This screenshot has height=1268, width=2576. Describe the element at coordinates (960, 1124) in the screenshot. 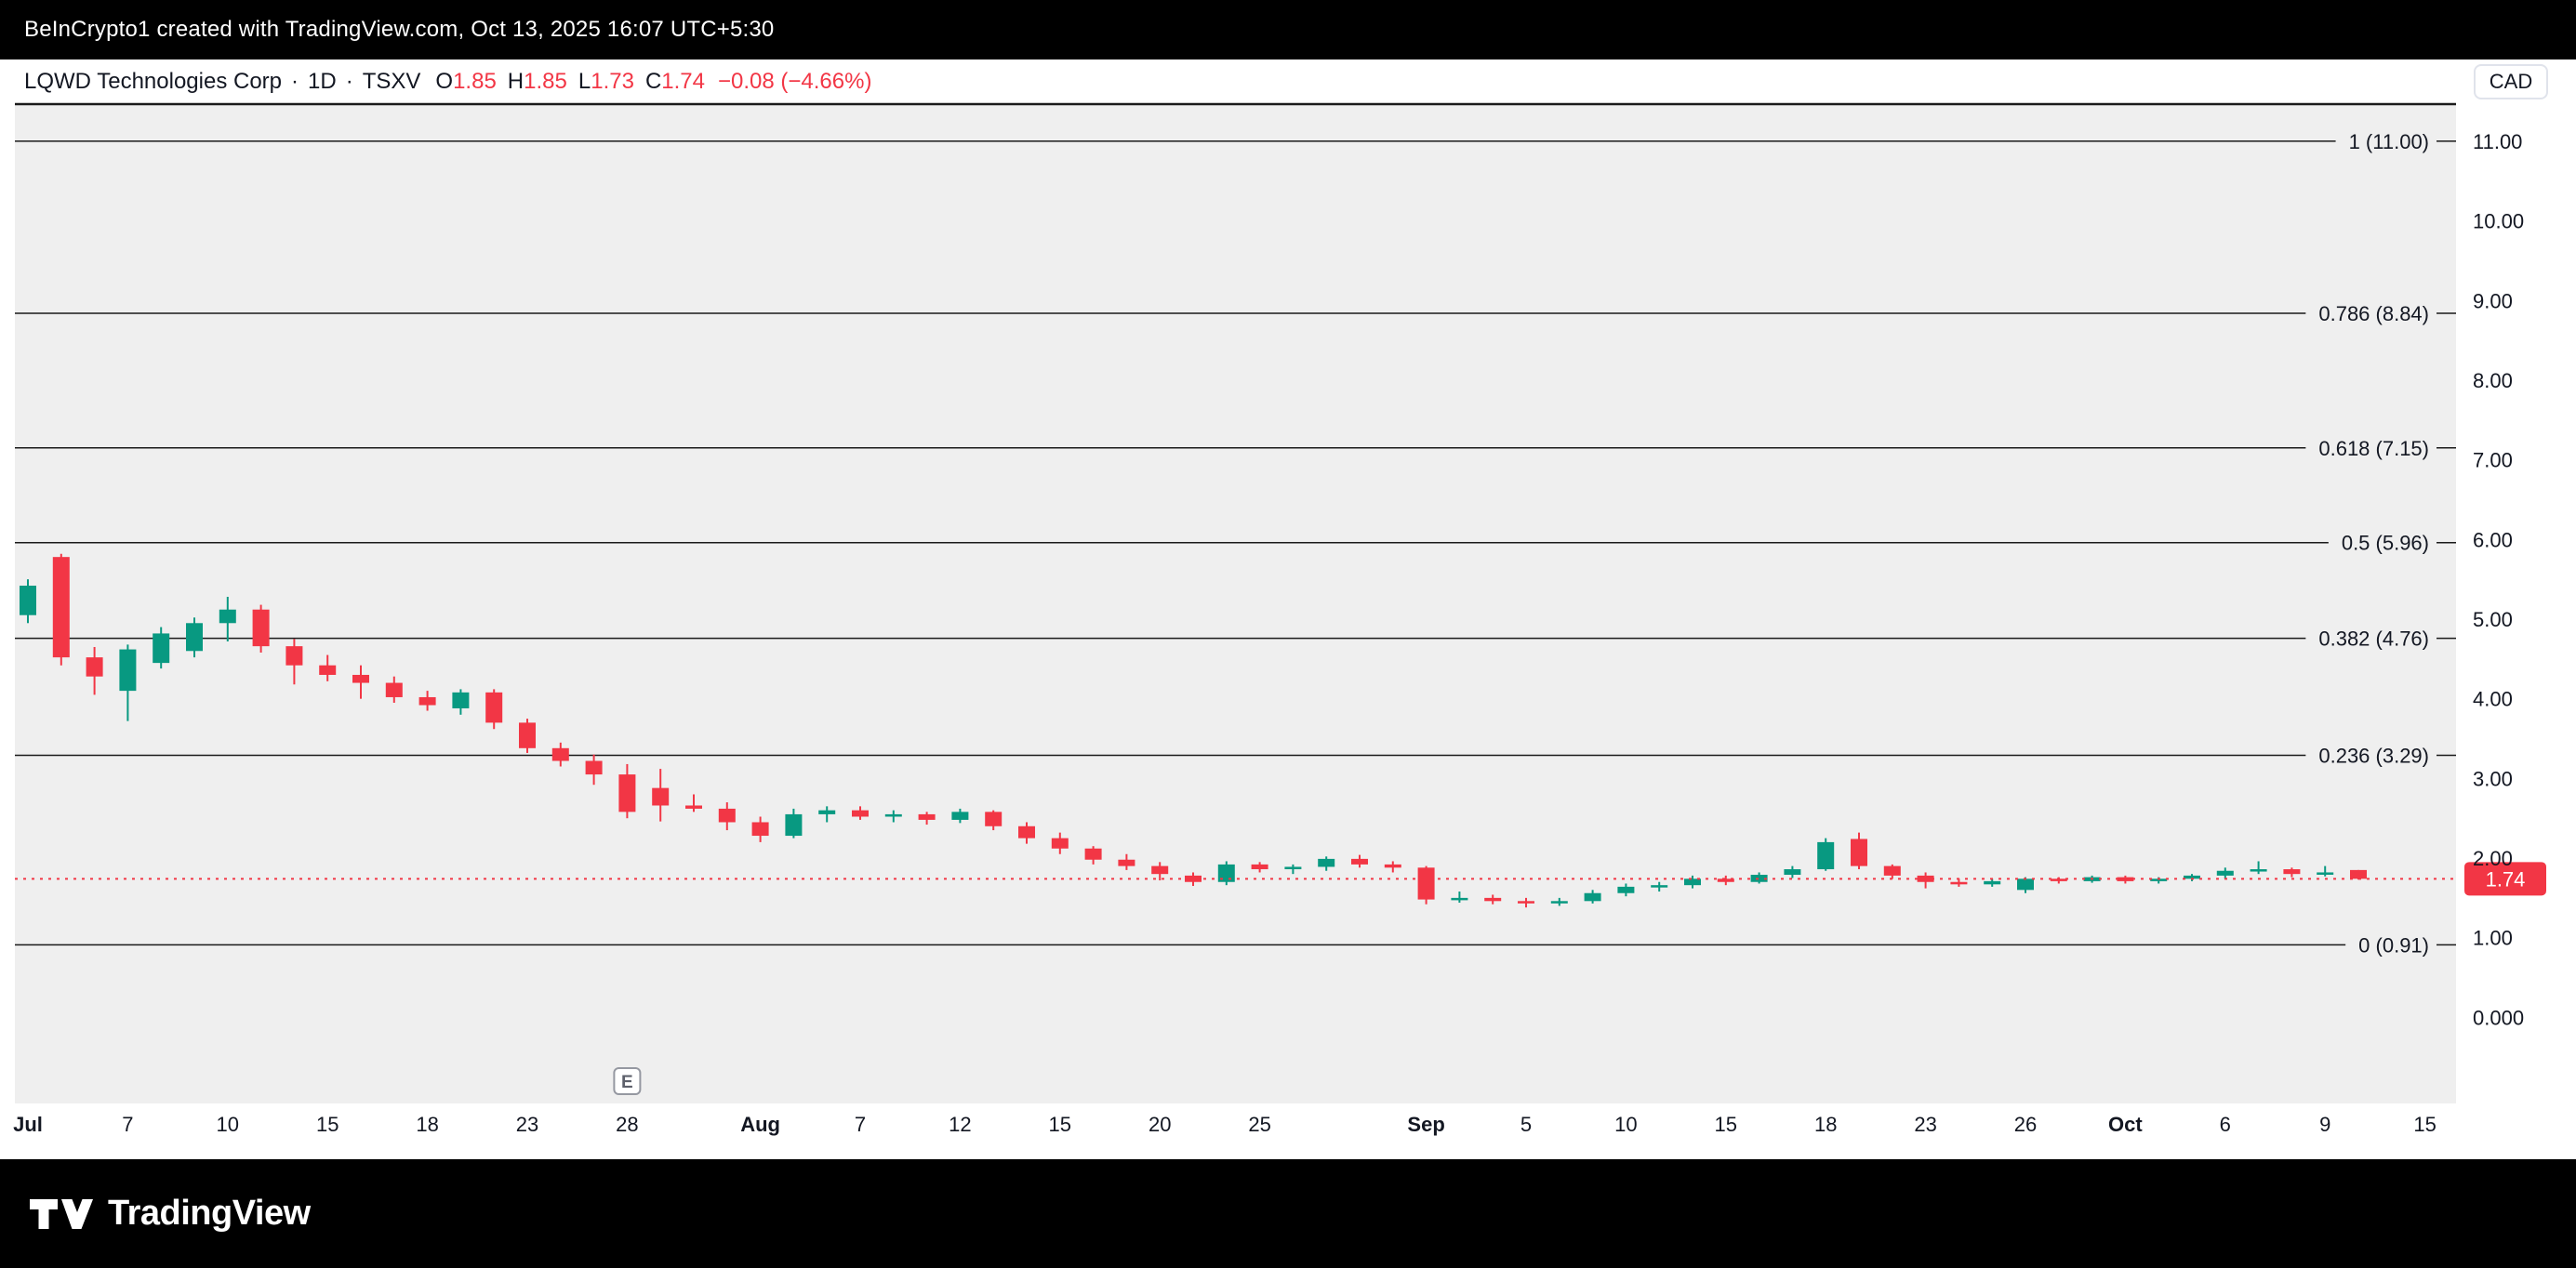

I see `time-axis-label: 12` at that location.